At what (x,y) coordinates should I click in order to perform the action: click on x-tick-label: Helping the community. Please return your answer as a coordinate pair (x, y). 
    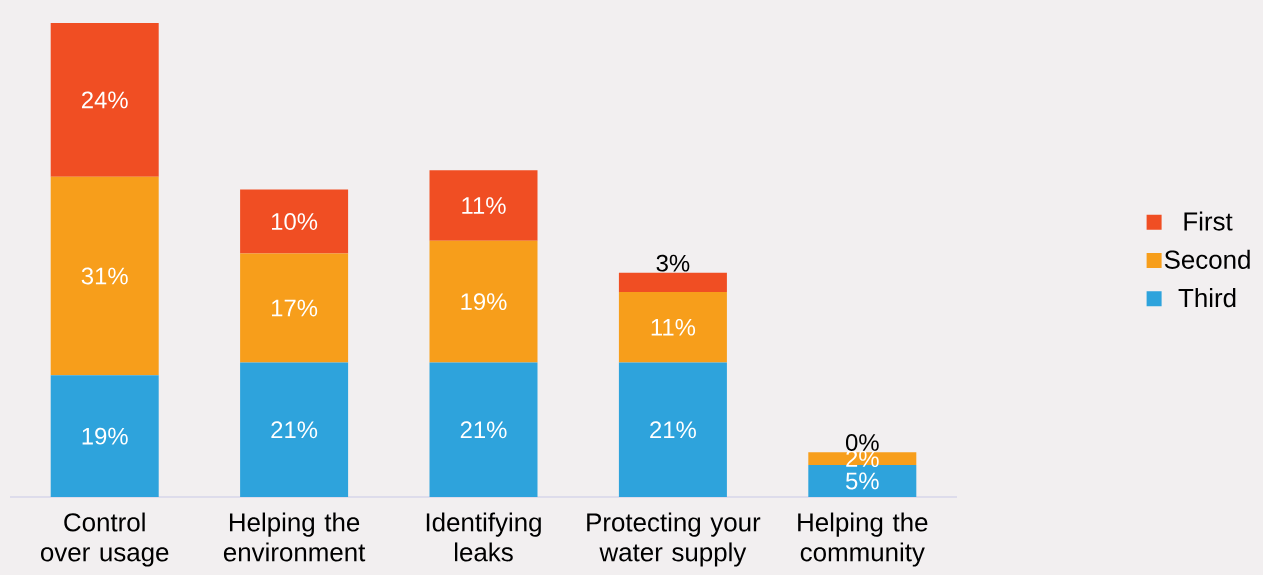
    Looking at the image, I should click on (863, 539).